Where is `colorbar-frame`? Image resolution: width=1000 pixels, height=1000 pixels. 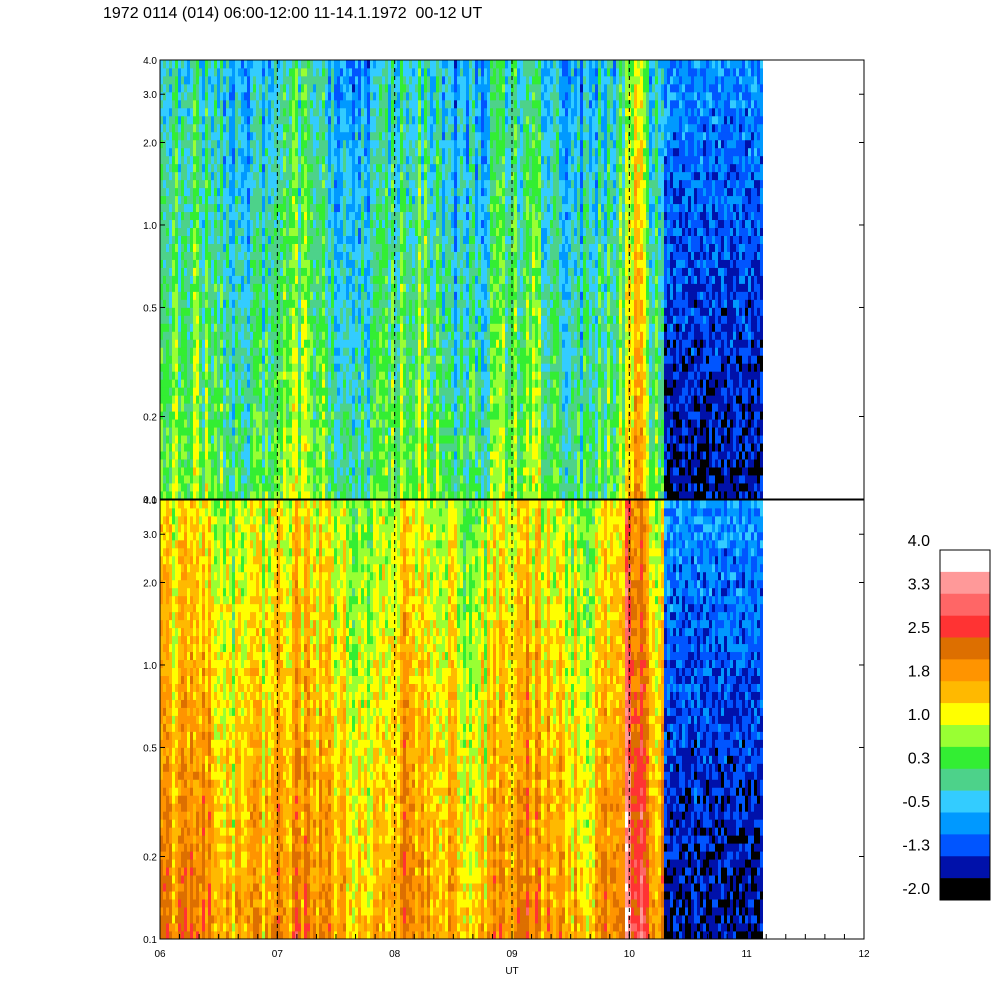
colorbar-frame is located at coordinates (965, 725).